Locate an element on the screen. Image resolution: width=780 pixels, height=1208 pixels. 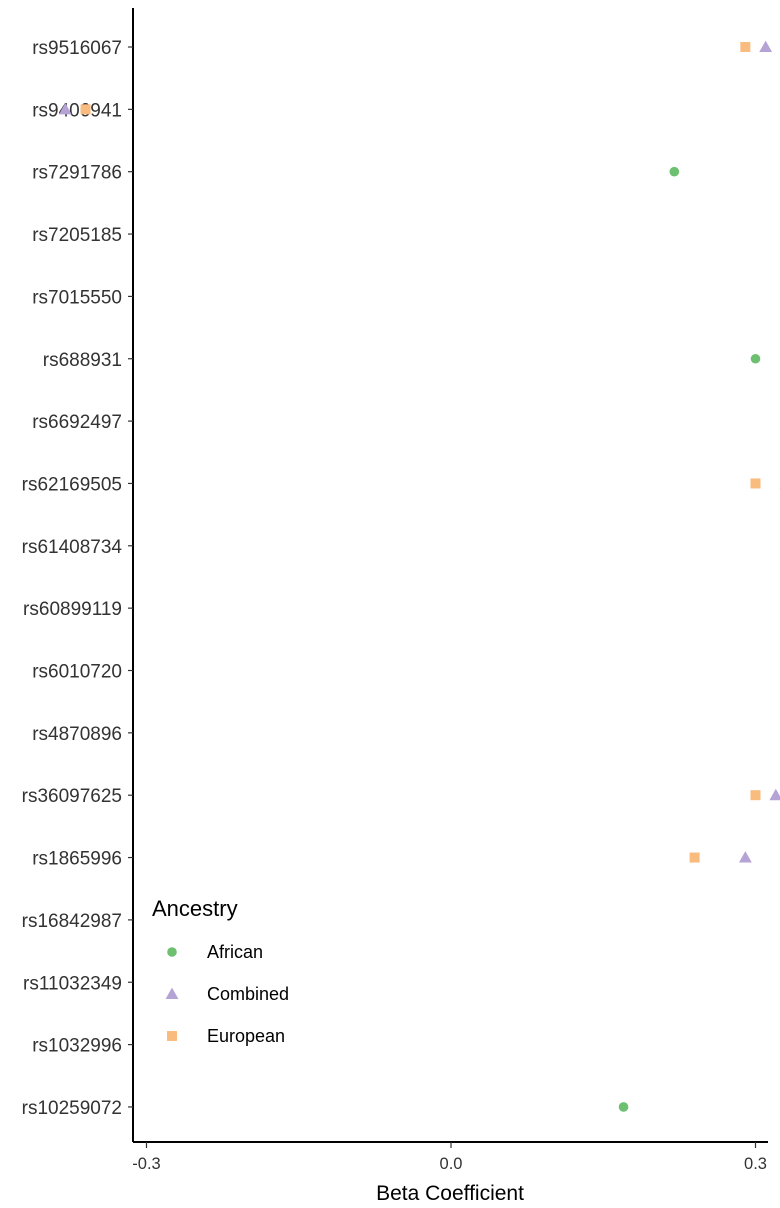
point-combined-rs36097625 is located at coordinates (774, 794).